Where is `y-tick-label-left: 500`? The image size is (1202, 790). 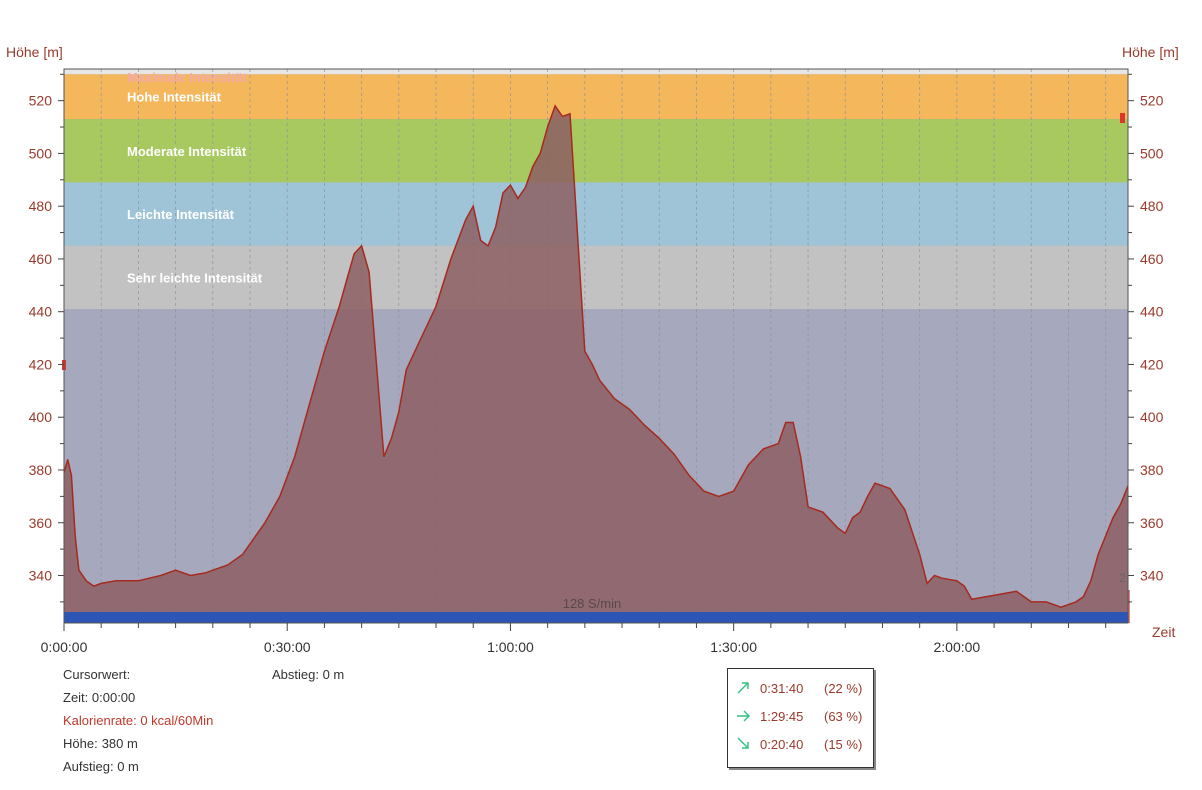 y-tick-label-left: 500 is located at coordinates (41, 153).